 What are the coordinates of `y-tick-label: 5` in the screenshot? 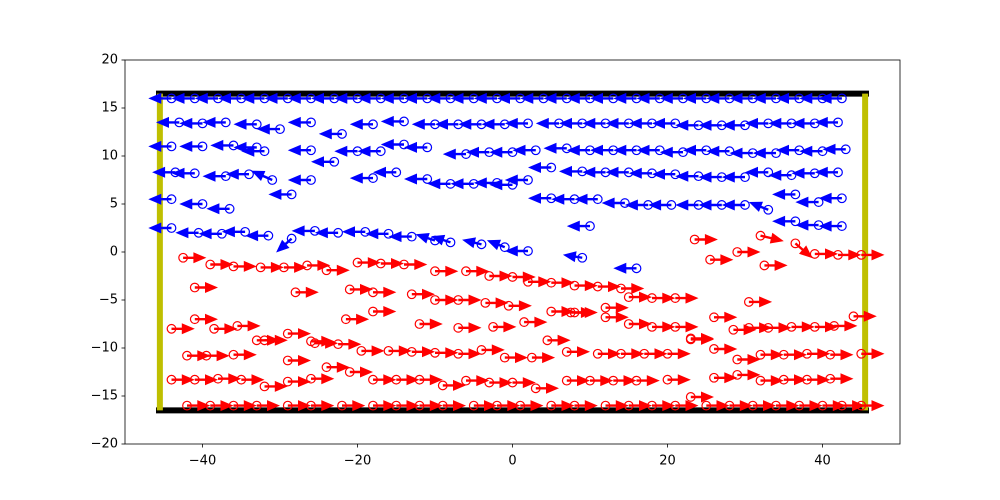 It's located at (114, 204).